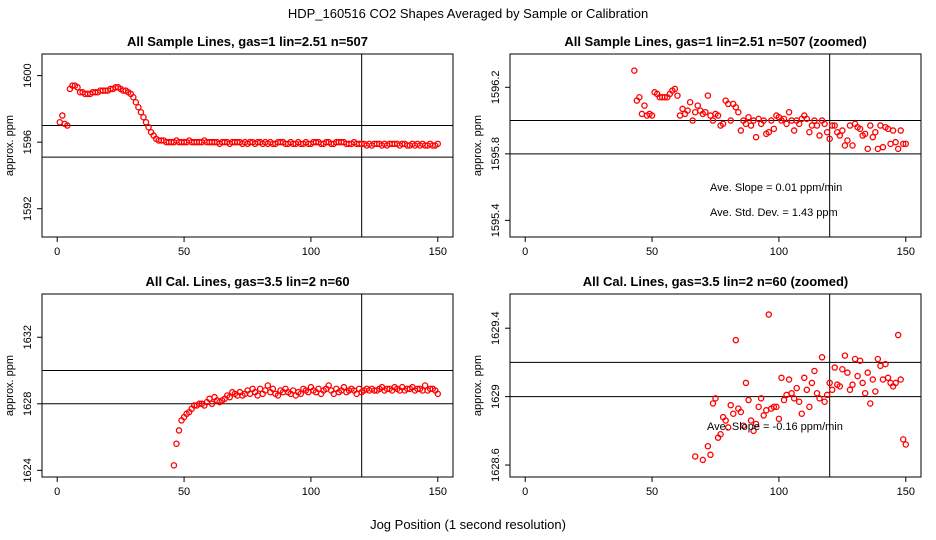 The image size is (936, 540). What do you see at coordinates (496, 396) in the screenshot?
I see `y-tick-label: 1629` at bounding box center [496, 396].